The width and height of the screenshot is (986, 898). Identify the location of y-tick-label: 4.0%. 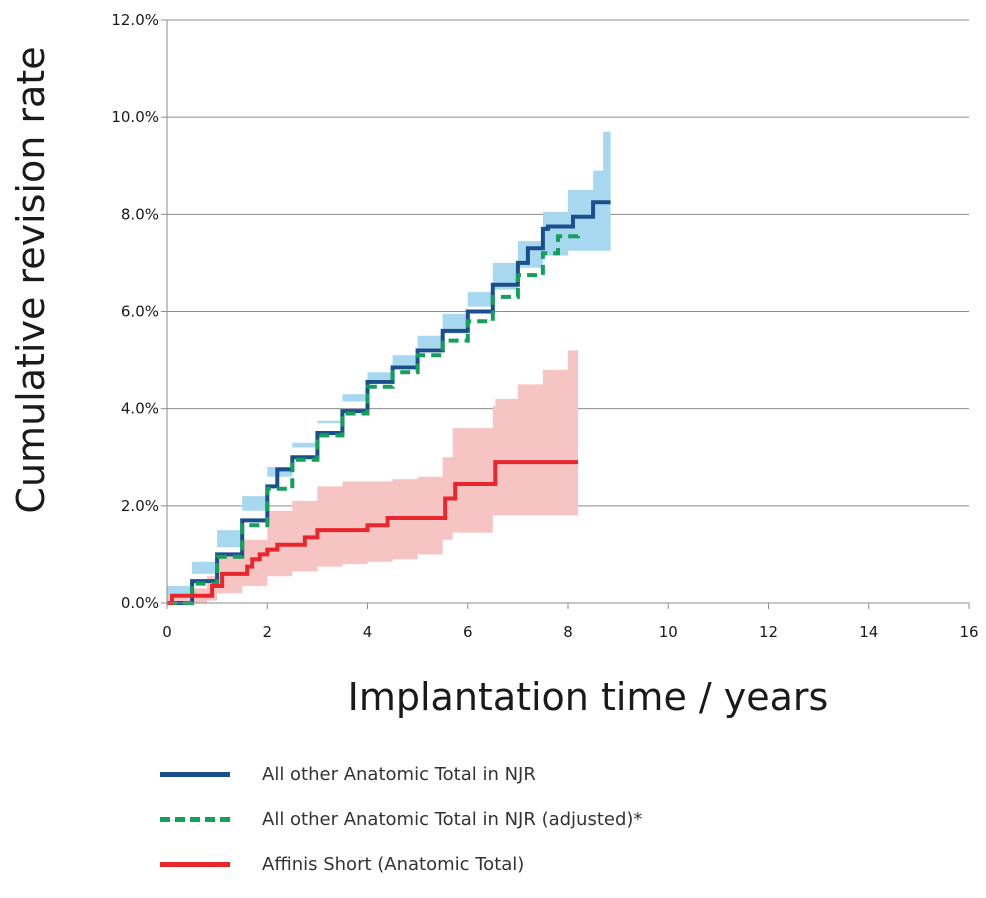
(140, 409).